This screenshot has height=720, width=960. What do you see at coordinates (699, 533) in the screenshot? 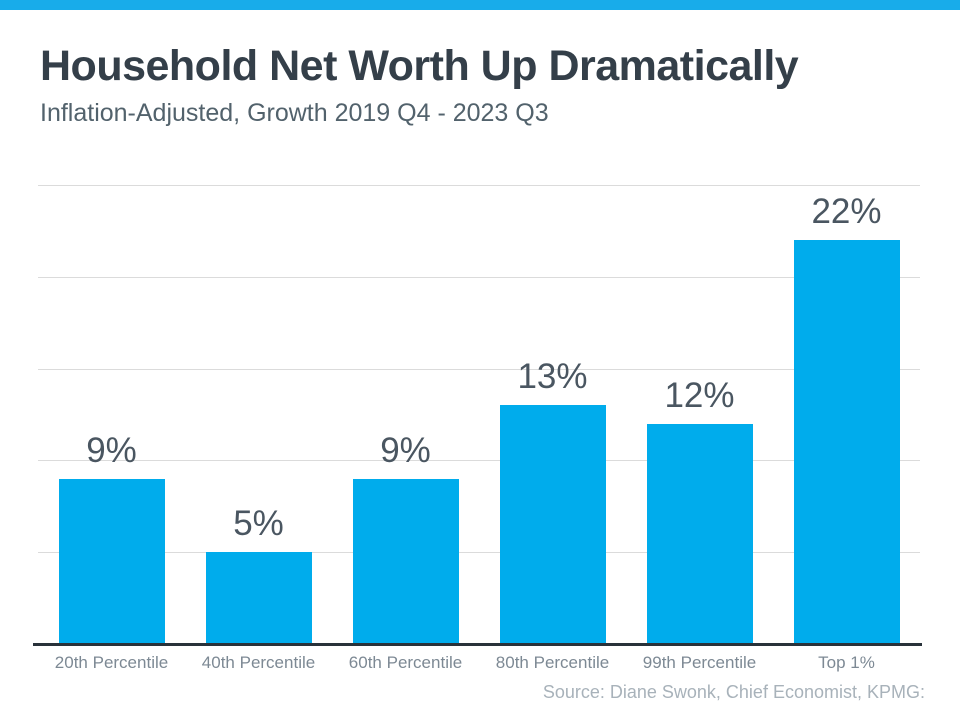
I see `bar-99th-percentile` at bounding box center [699, 533].